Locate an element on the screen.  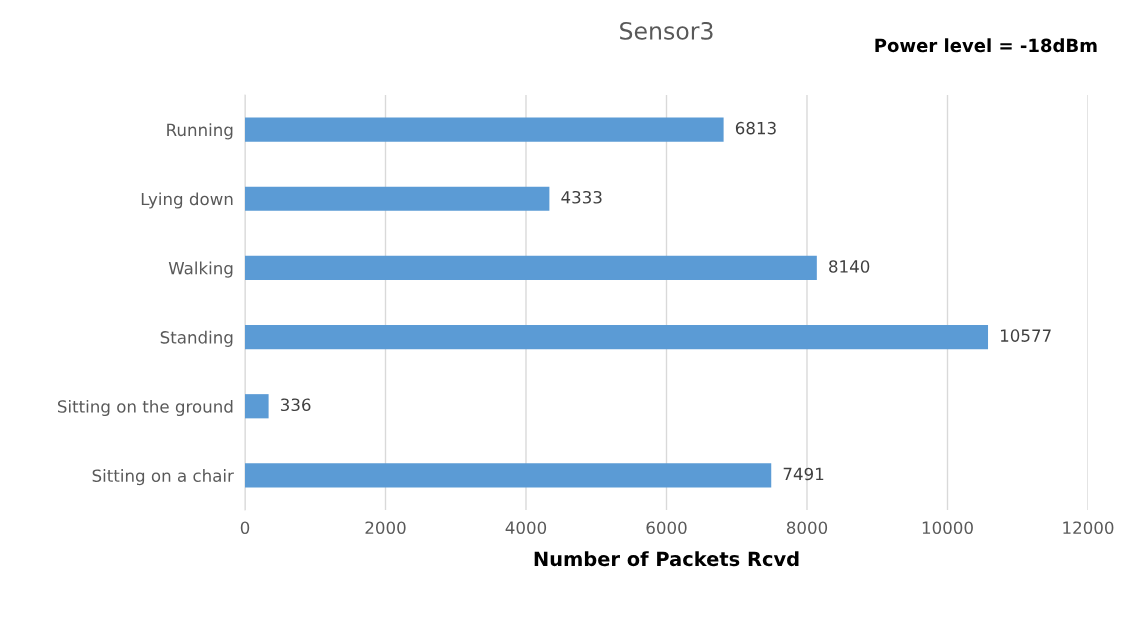
y-tick-label: Walking is located at coordinates (200, 269).